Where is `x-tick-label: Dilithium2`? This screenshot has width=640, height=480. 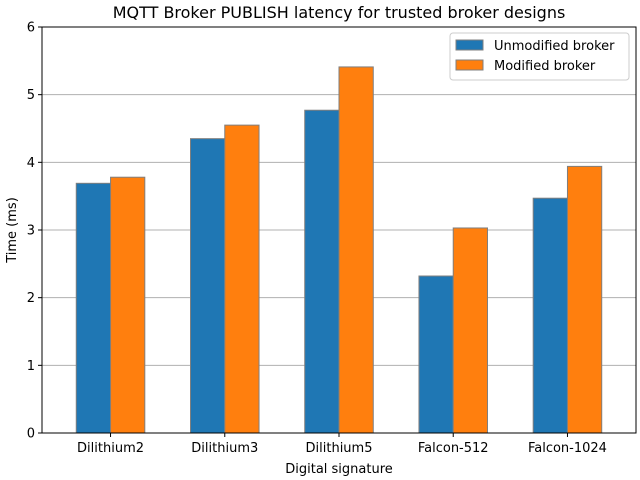 x-tick-label: Dilithium2 is located at coordinates (110, 448).